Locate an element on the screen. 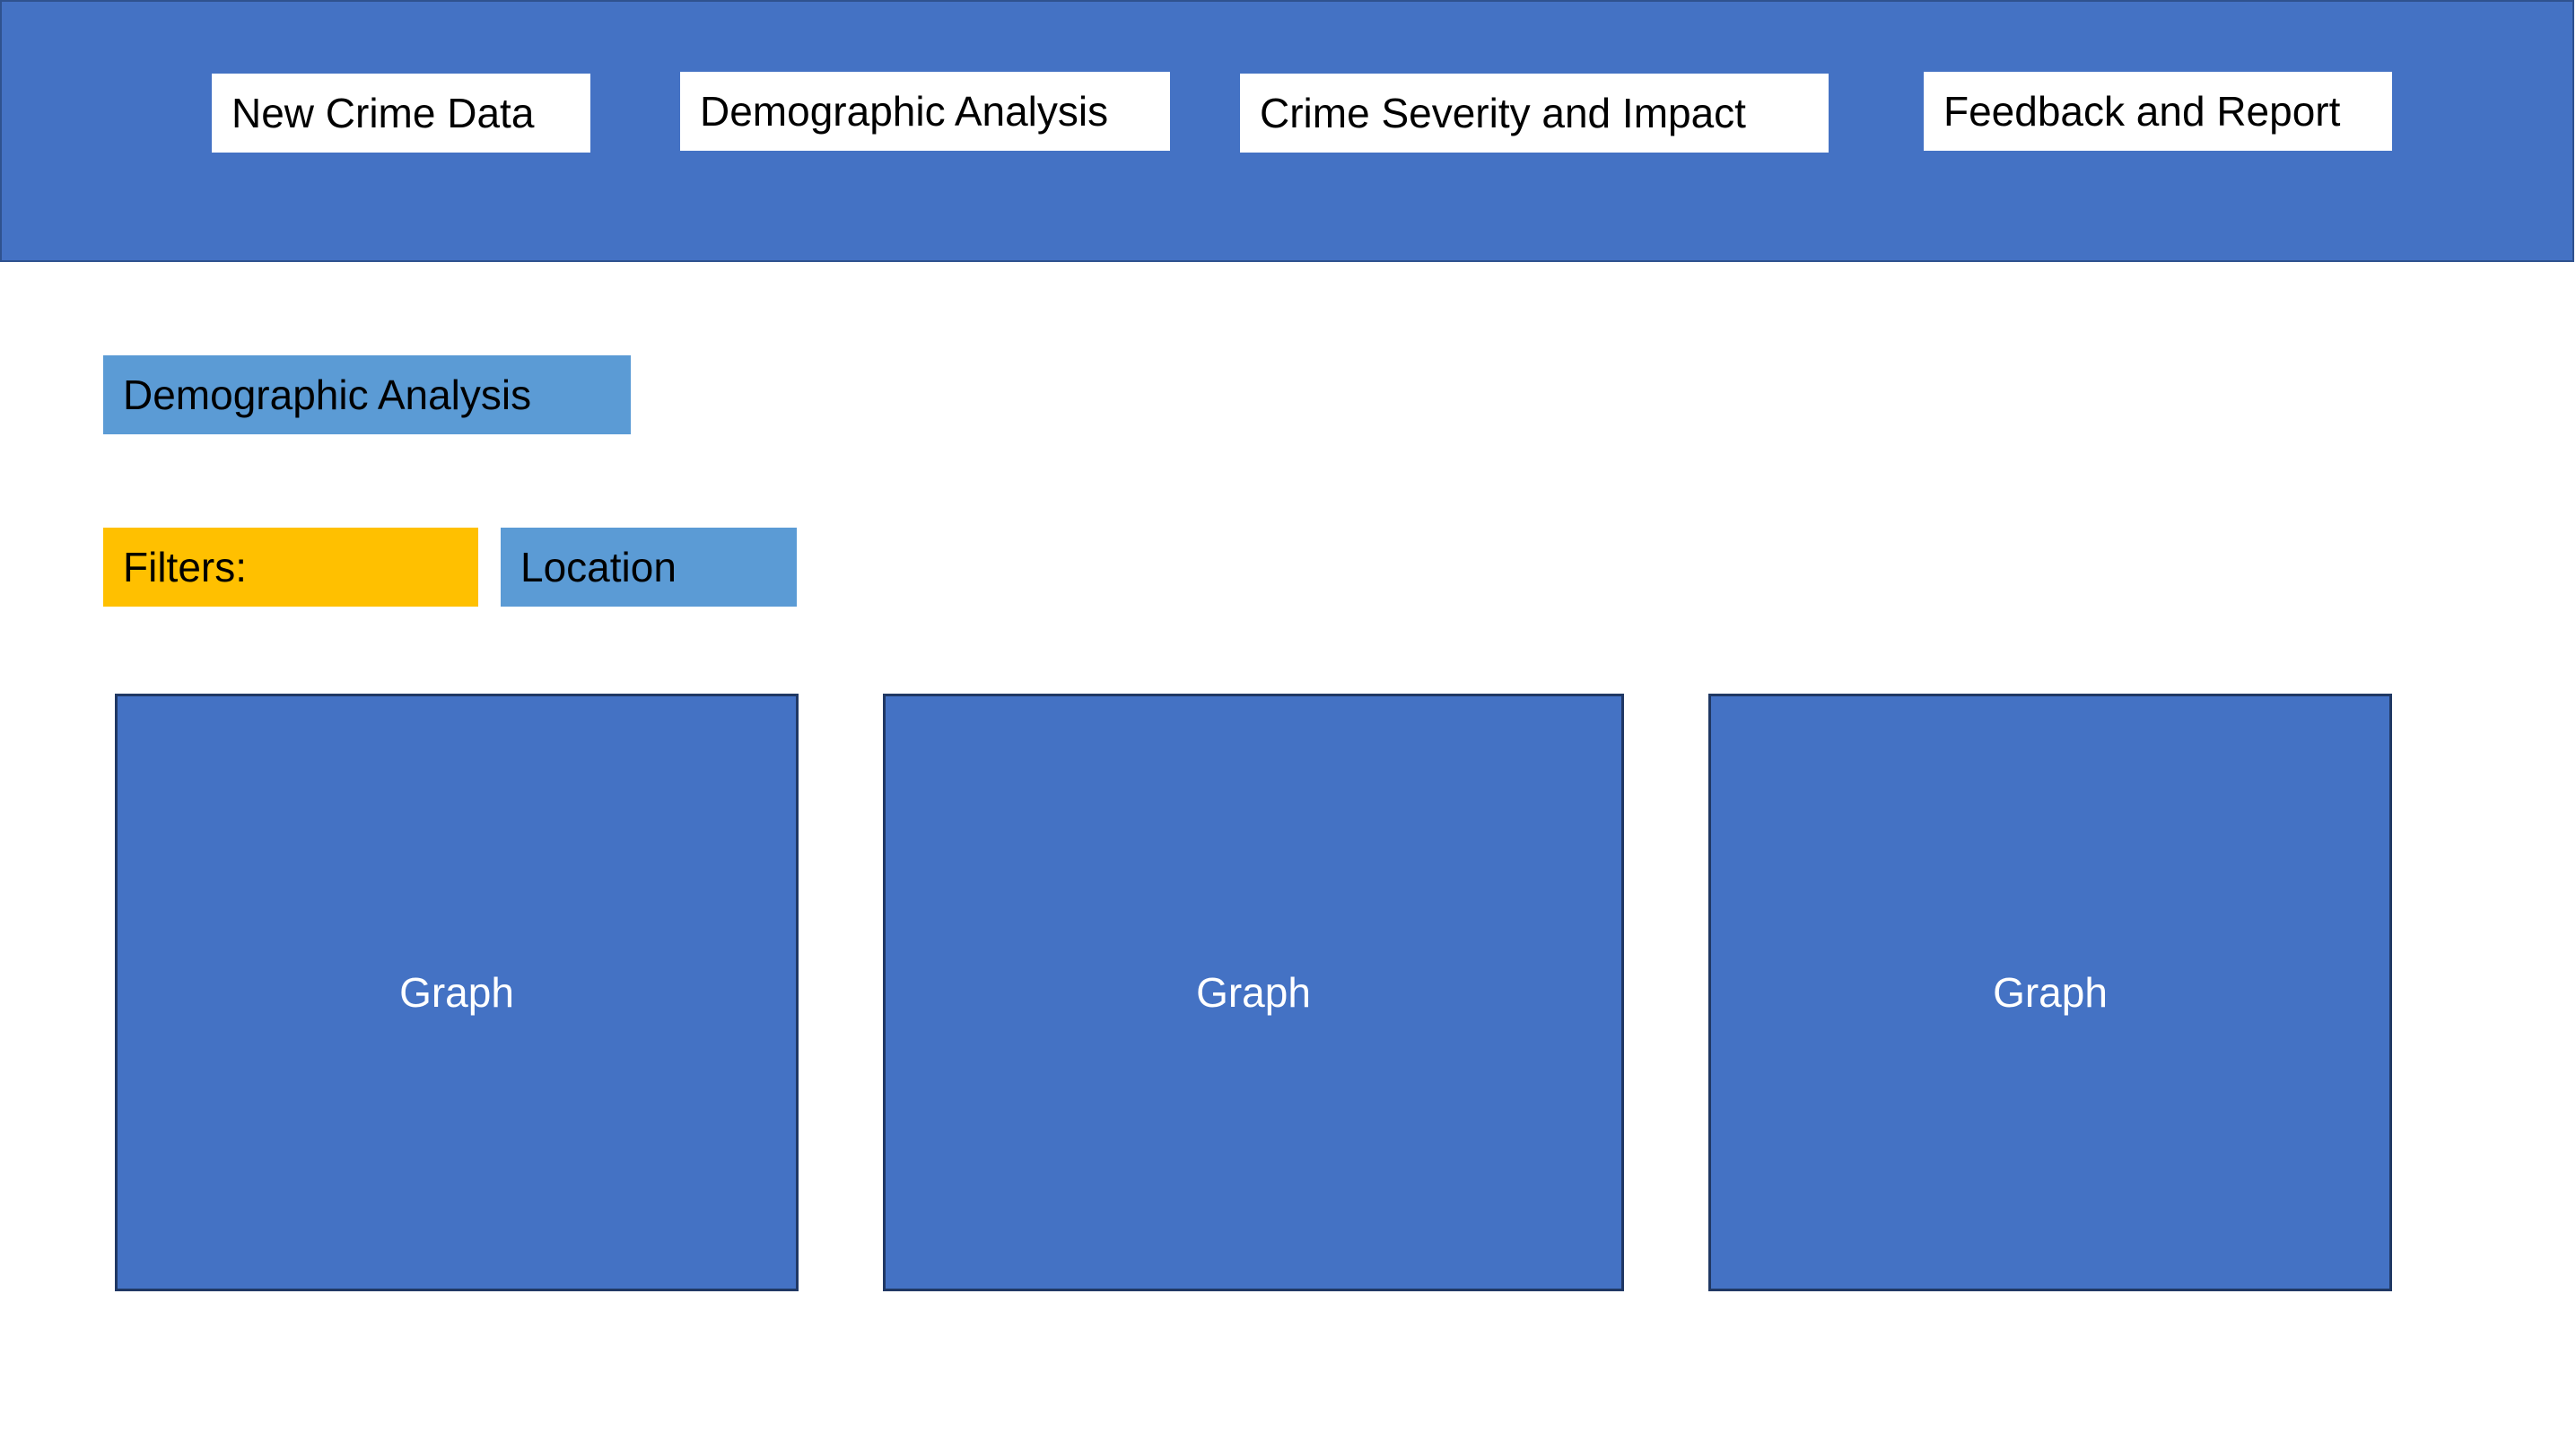  section-title: Demographic Analysis is located at coordinates (367, 394).